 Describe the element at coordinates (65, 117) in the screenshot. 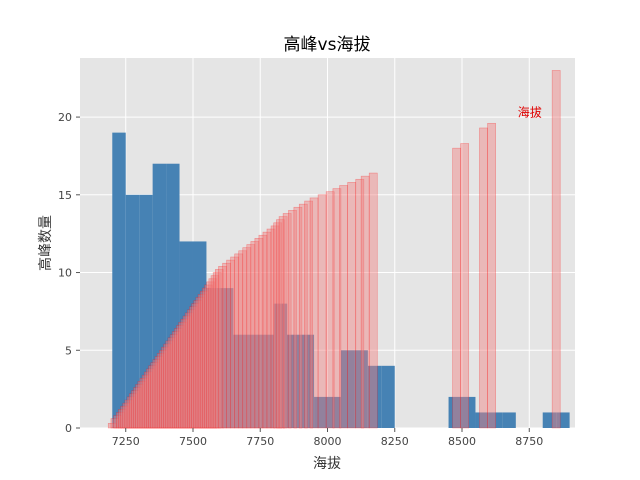

I see `y-tick-label: 20` at that location.